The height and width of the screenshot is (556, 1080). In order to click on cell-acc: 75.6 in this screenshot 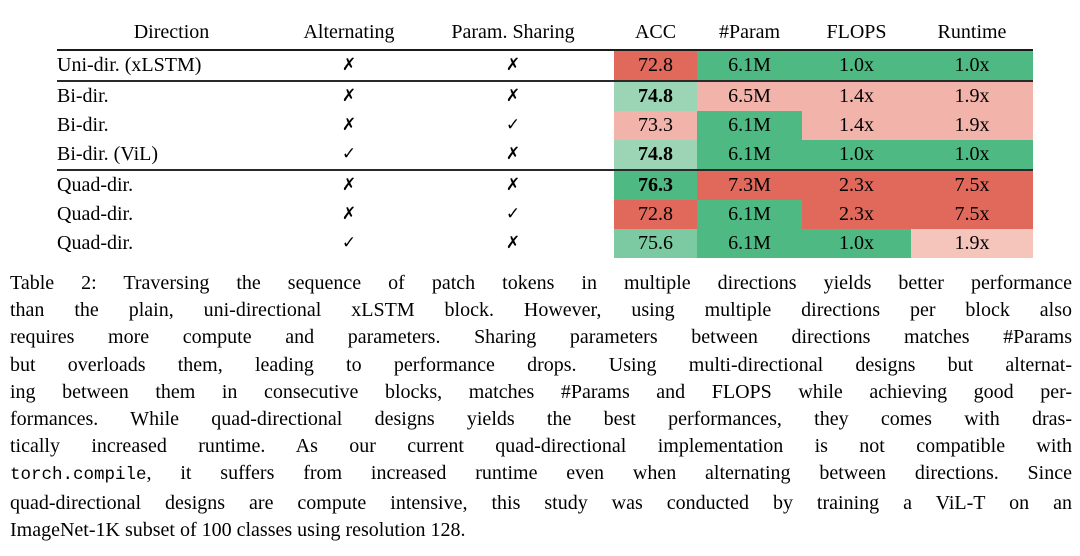, I will do `click(655, 243)`.